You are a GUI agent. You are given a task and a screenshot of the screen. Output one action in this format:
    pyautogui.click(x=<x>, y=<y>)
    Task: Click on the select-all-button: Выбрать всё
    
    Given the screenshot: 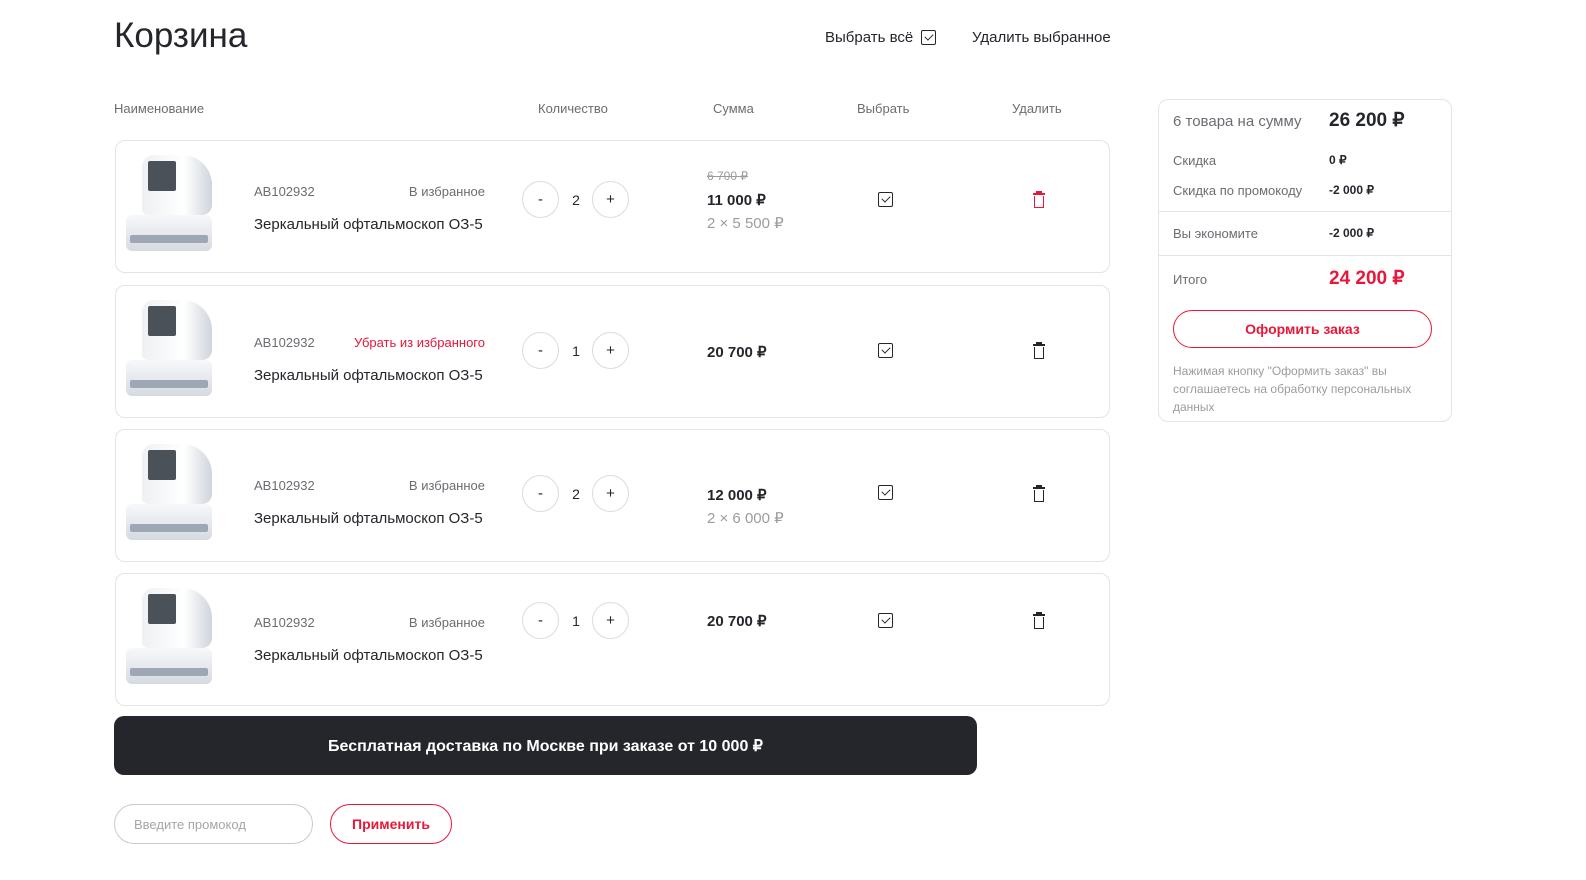 What is the action you would take?
    pyautogui.click(x=881, y=37)
    